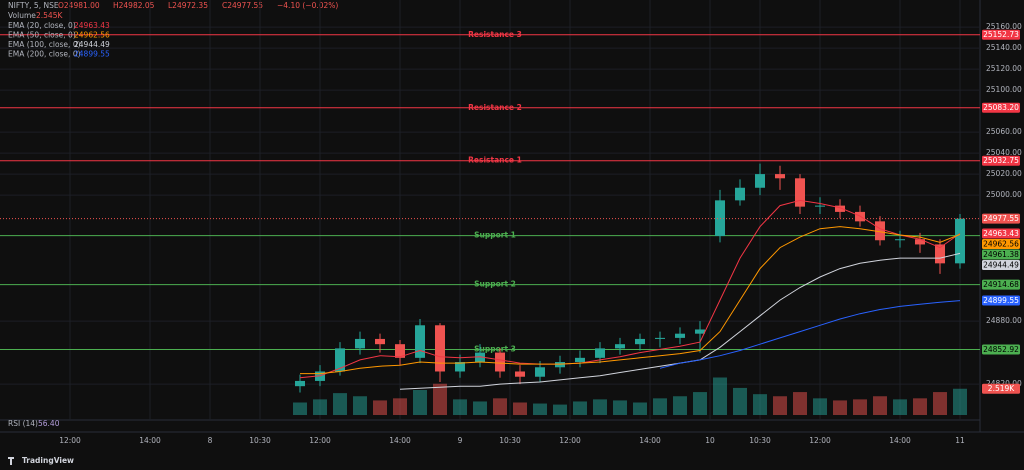 The image size is (1024, 470). What do you see at coordinates (1004, 47) in the screenshot?
I see `y-tick-label: 25140.00` at bounding box center [1004, 47].